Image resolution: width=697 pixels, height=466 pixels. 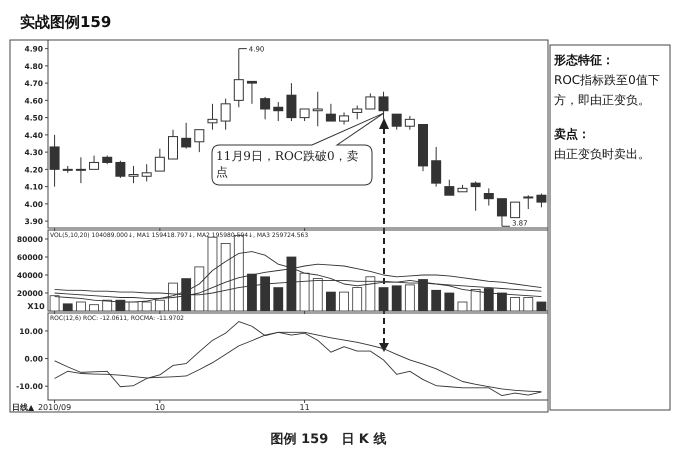 I want to click on x-tick-label: 2010/09, so click(x=55, y=407).